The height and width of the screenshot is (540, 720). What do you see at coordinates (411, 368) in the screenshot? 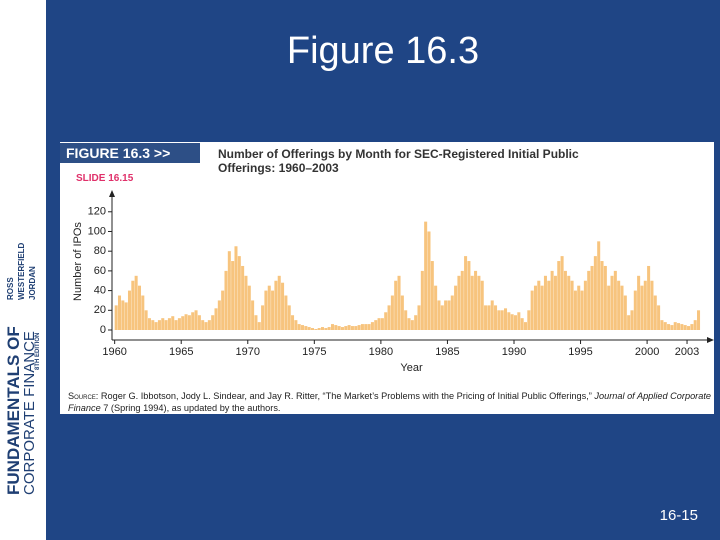
I see `x-axis-label: Year` at bounding box center [411, 368].